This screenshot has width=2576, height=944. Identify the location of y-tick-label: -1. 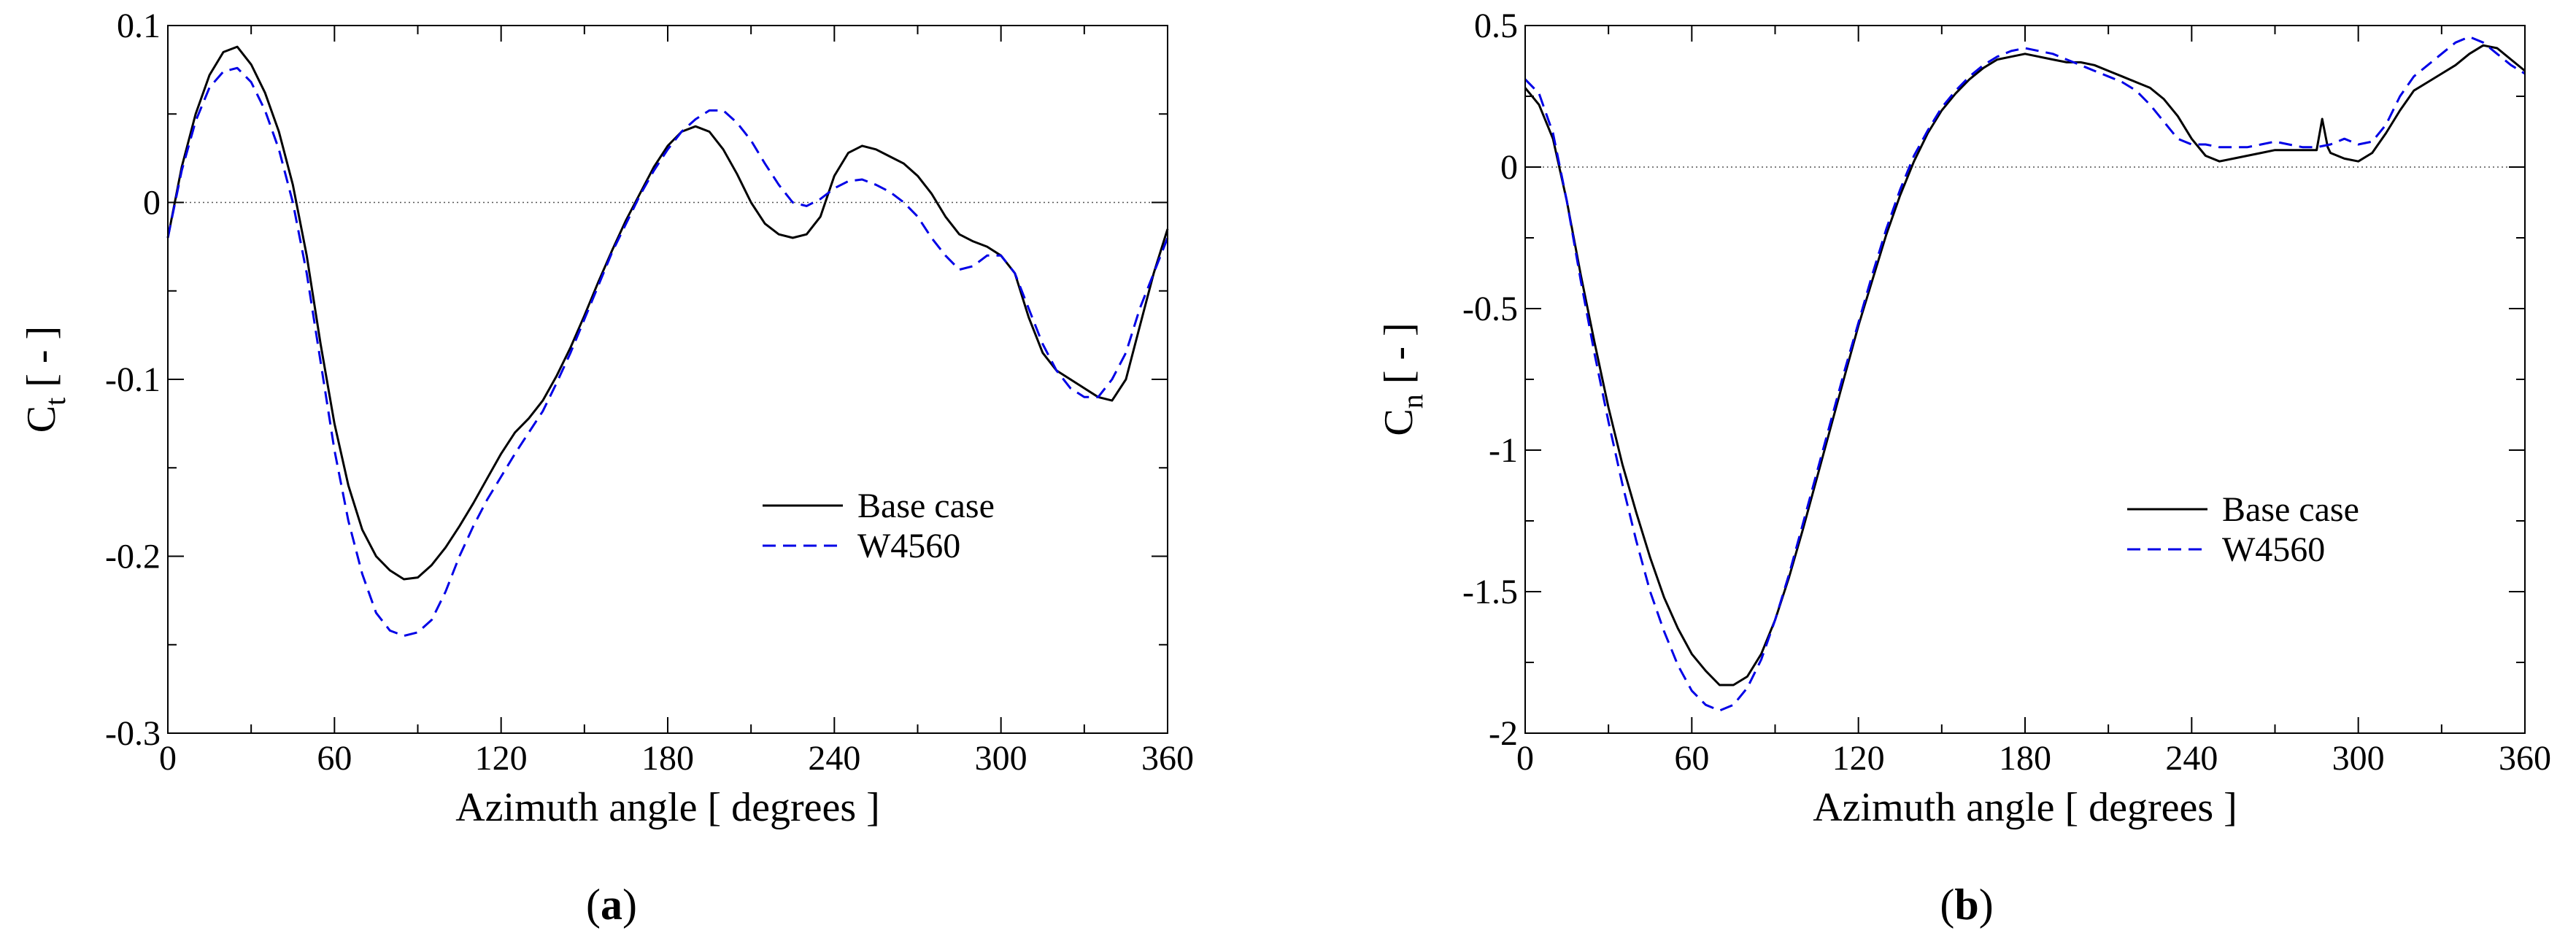
(1503, 450).